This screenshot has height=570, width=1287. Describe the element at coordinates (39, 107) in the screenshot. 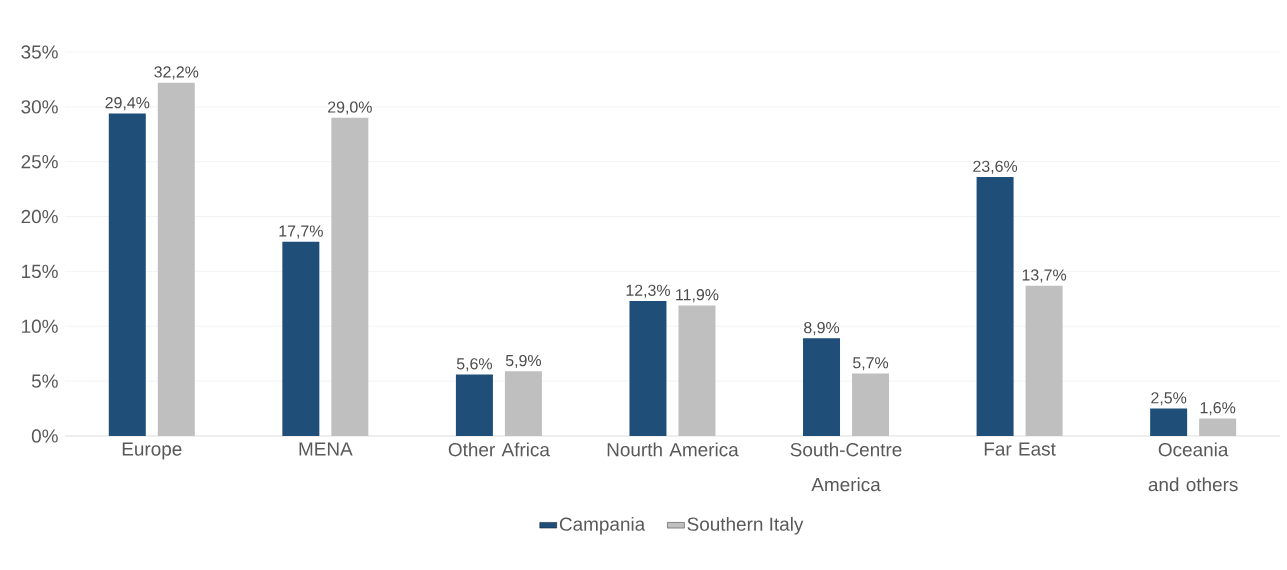

I see `y-tick-label: 30%` at that location.